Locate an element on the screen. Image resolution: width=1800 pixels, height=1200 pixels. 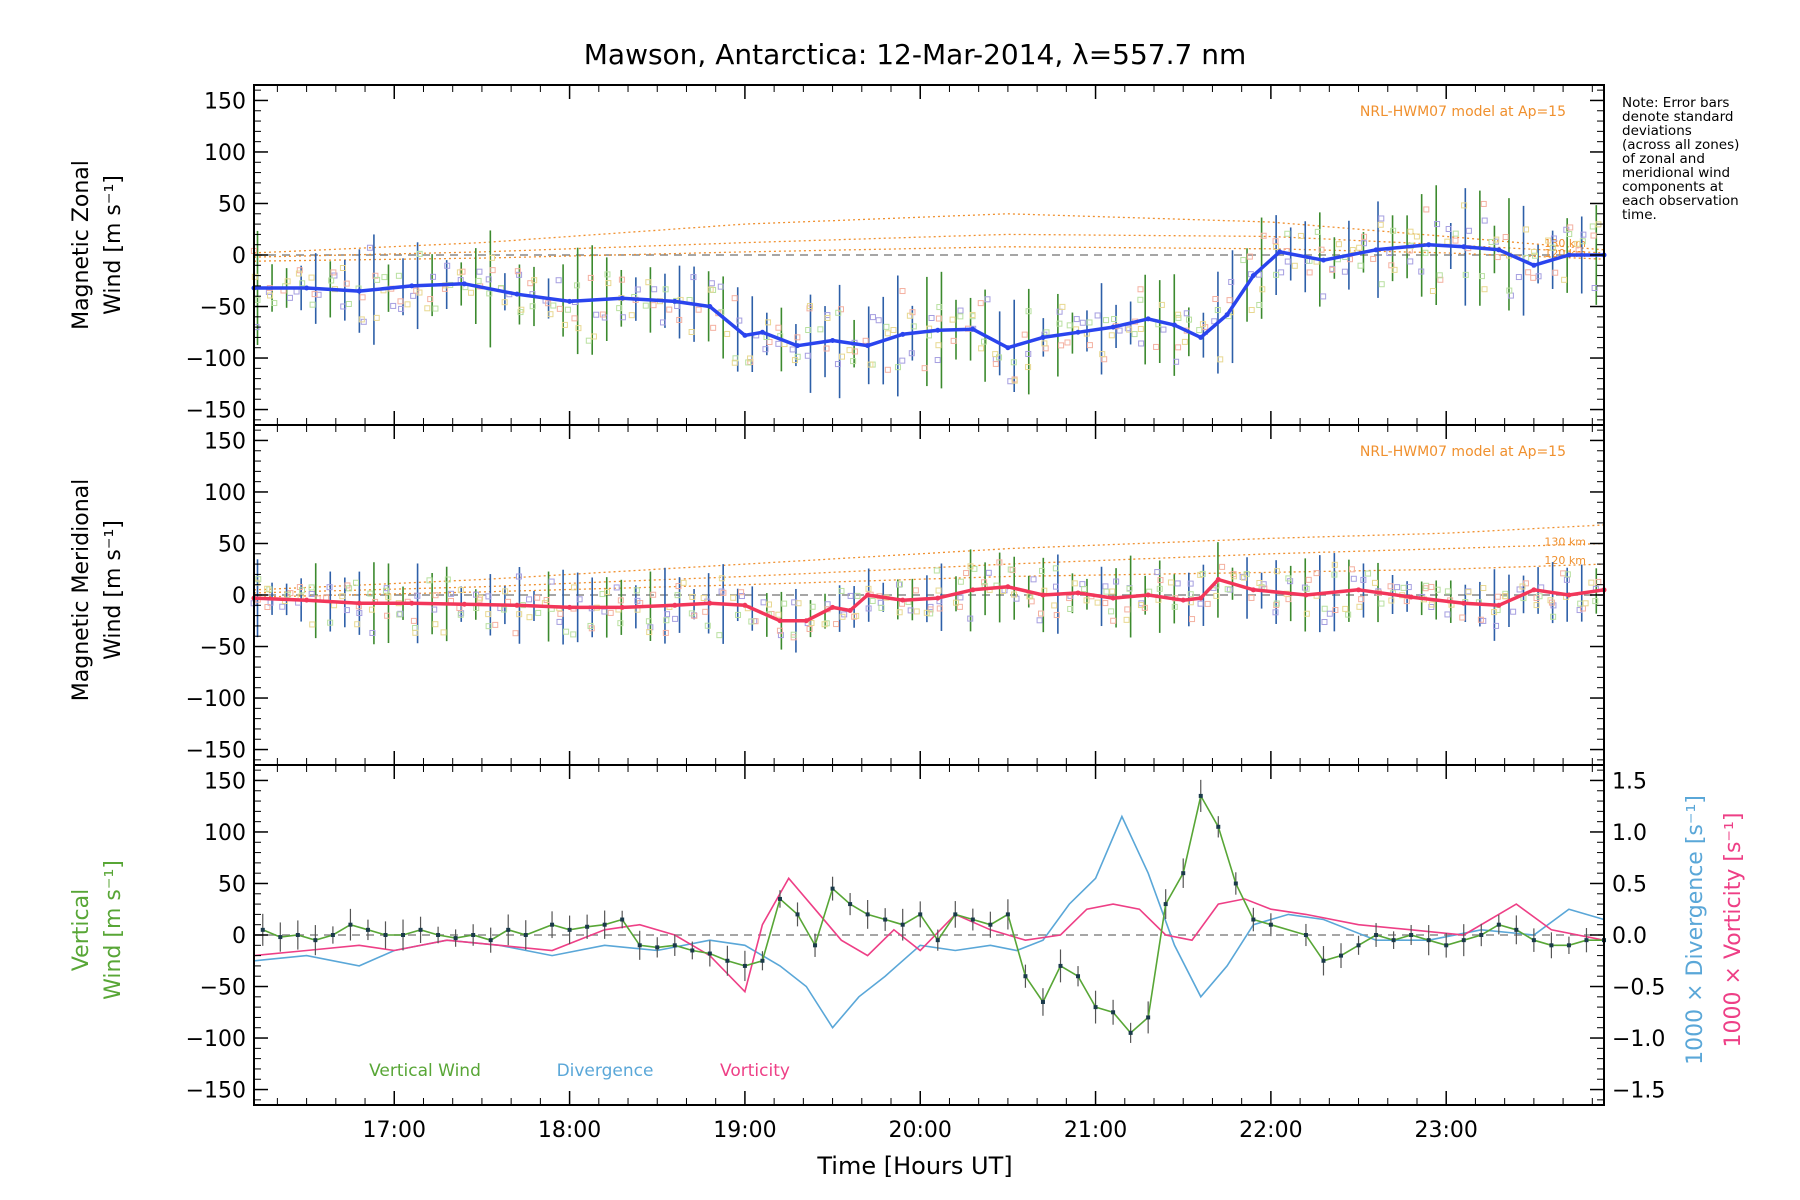
model-label: NRL-HWM07 model at Ap=15 is located at coordinates (1463, 112).